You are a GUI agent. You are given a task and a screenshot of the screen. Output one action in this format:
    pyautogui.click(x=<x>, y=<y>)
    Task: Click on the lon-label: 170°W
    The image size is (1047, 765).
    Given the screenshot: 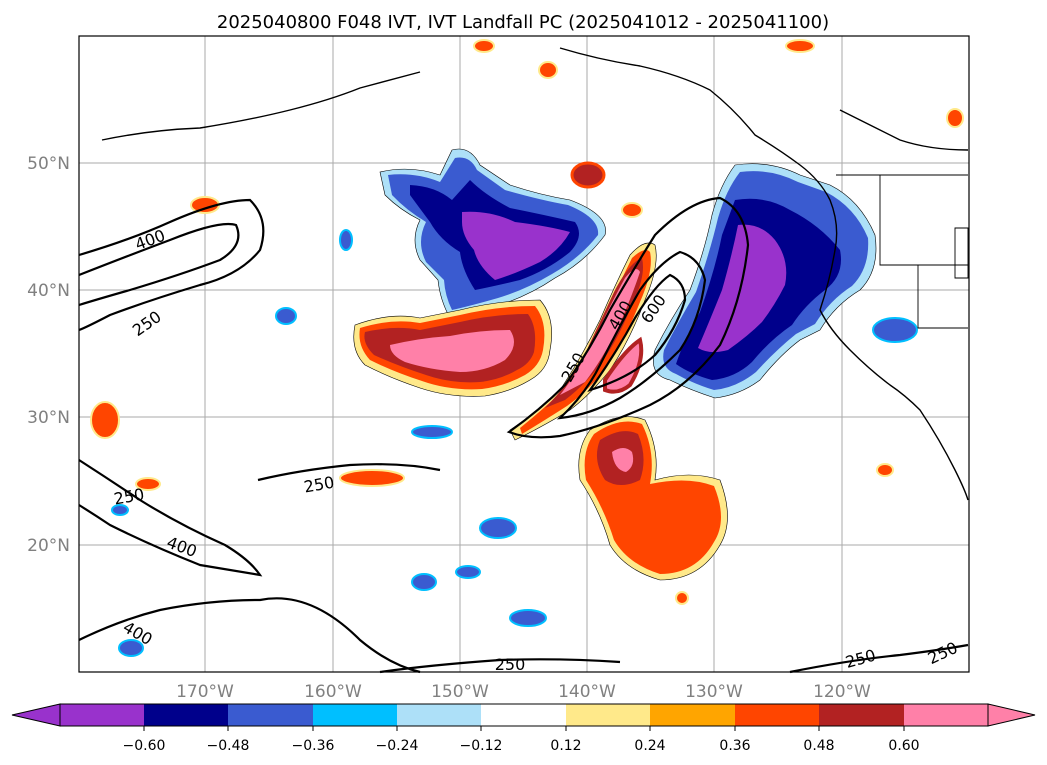 What is the action you would take?
    pyautogui.click(x=205, y=692)
    